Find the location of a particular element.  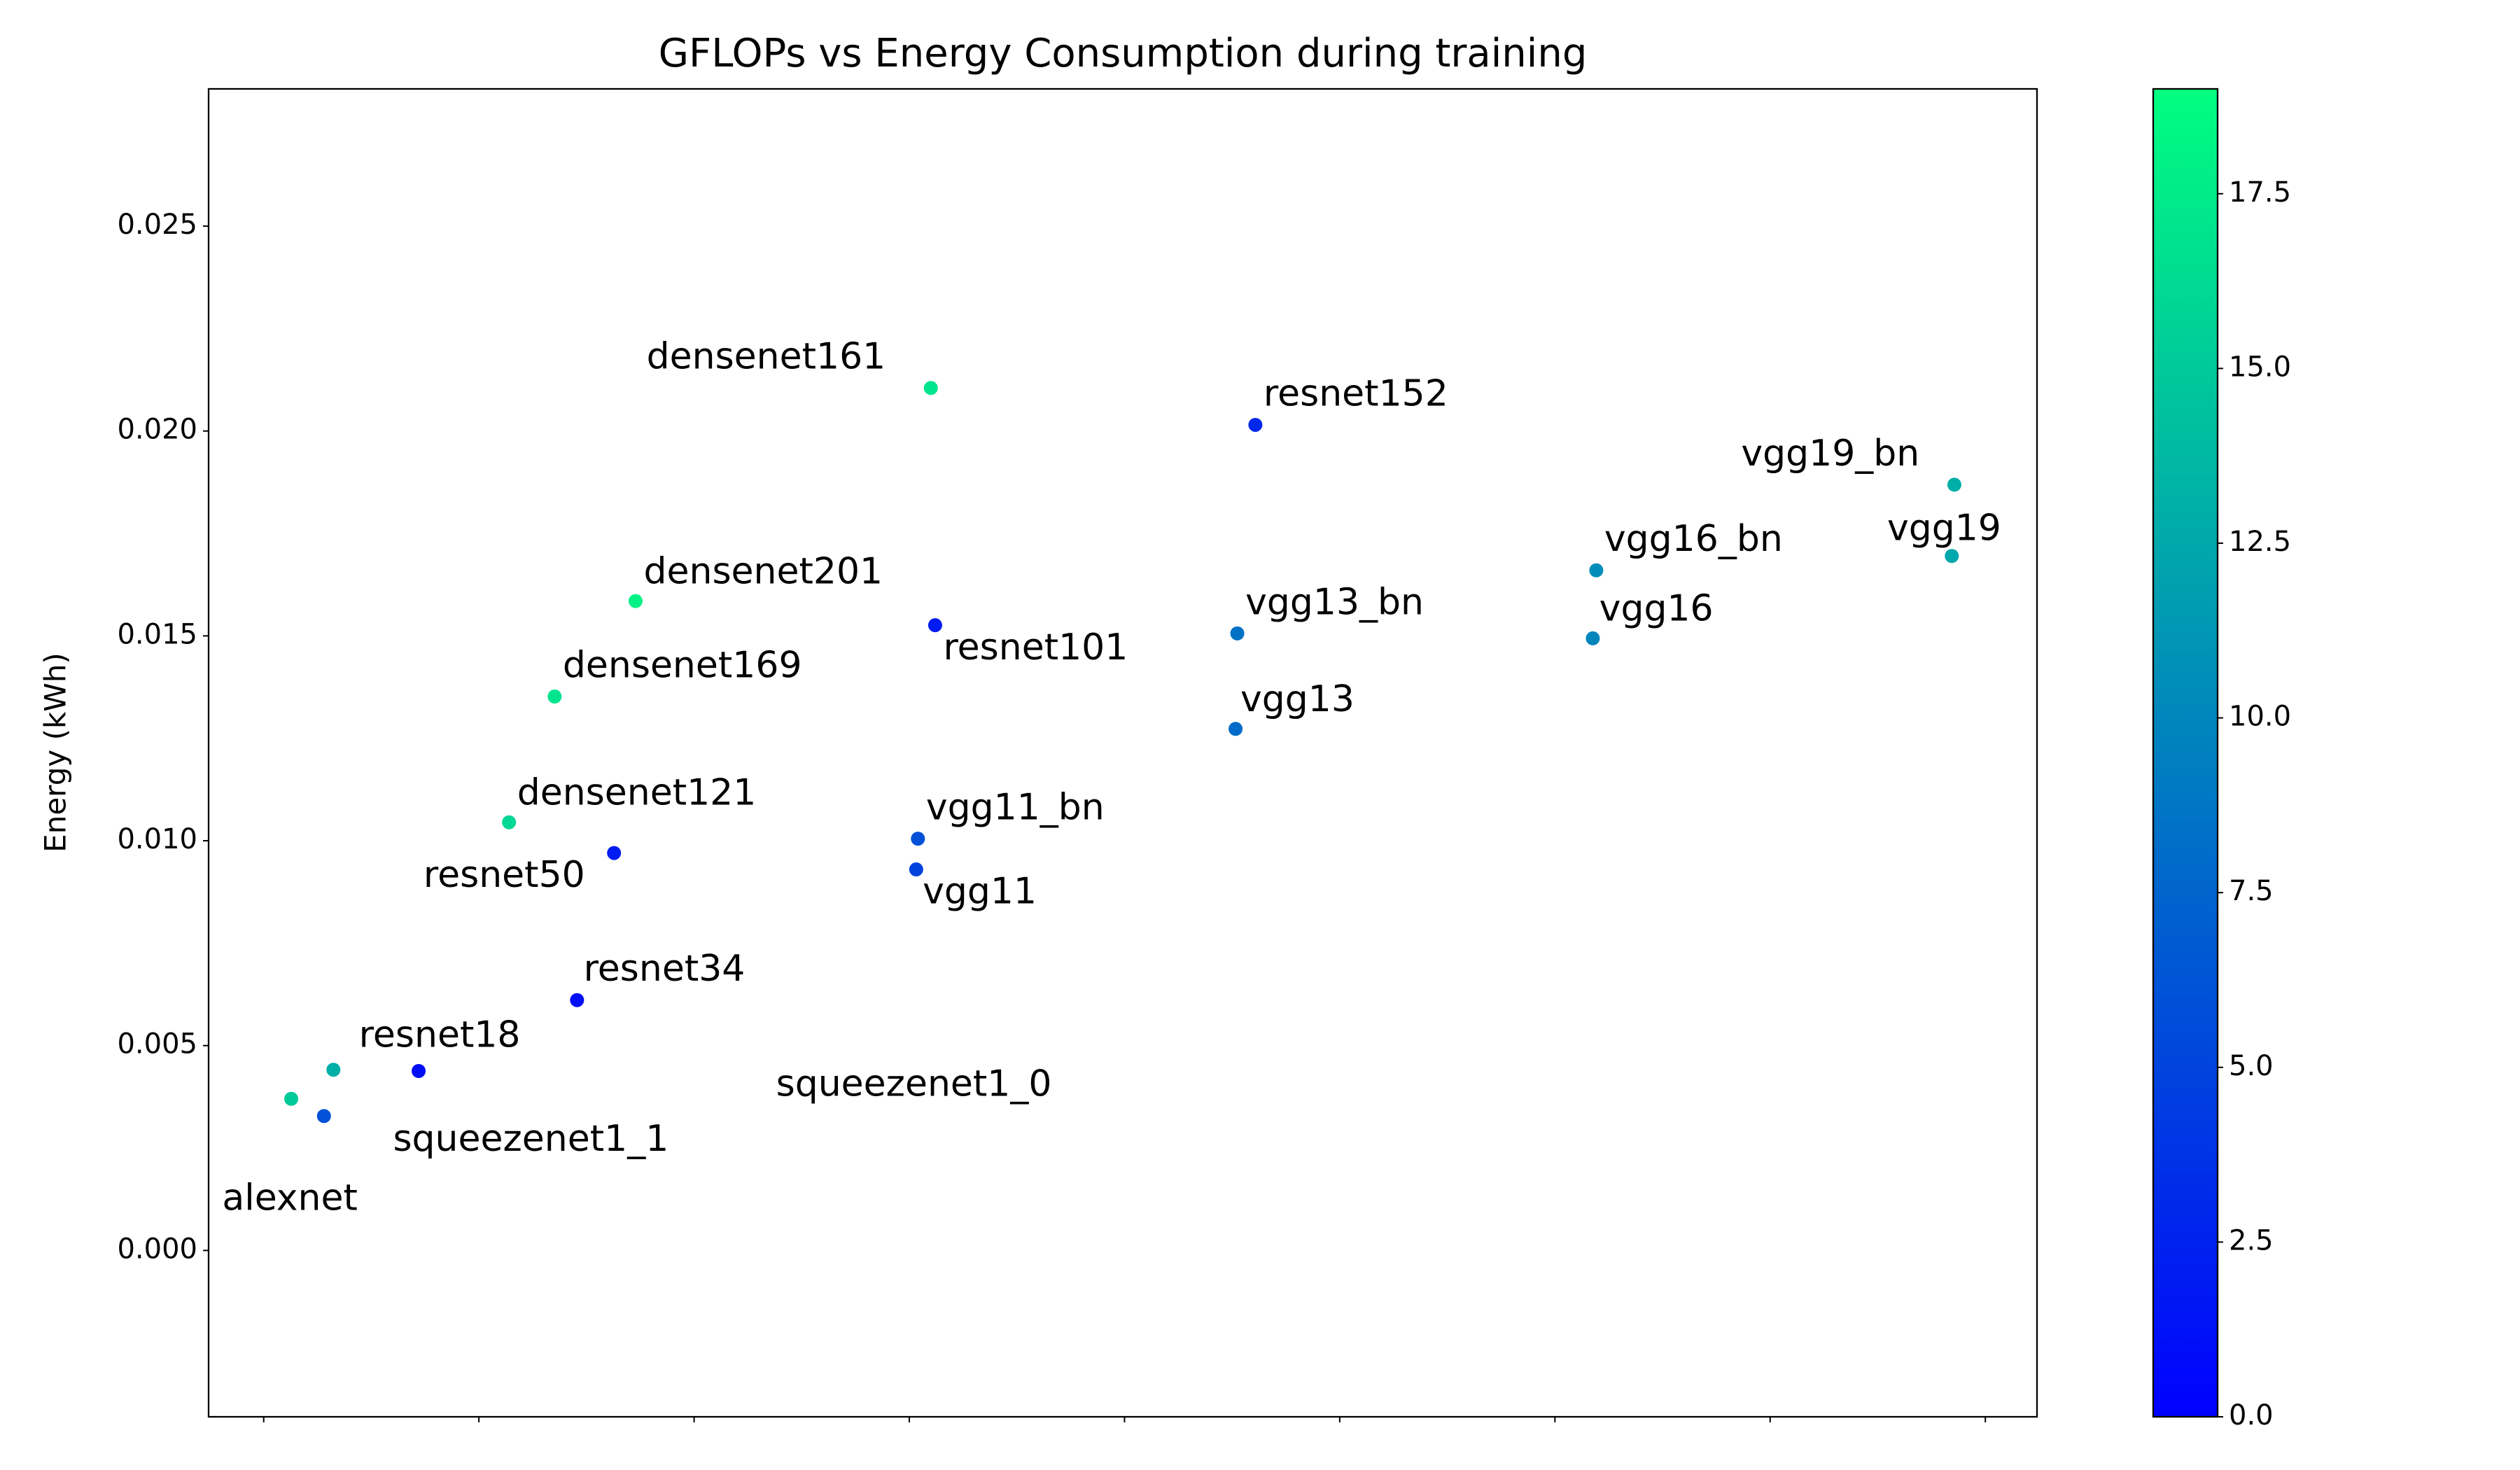

point-label: squeezenet1_1 is located at coordinates (530, 1139).